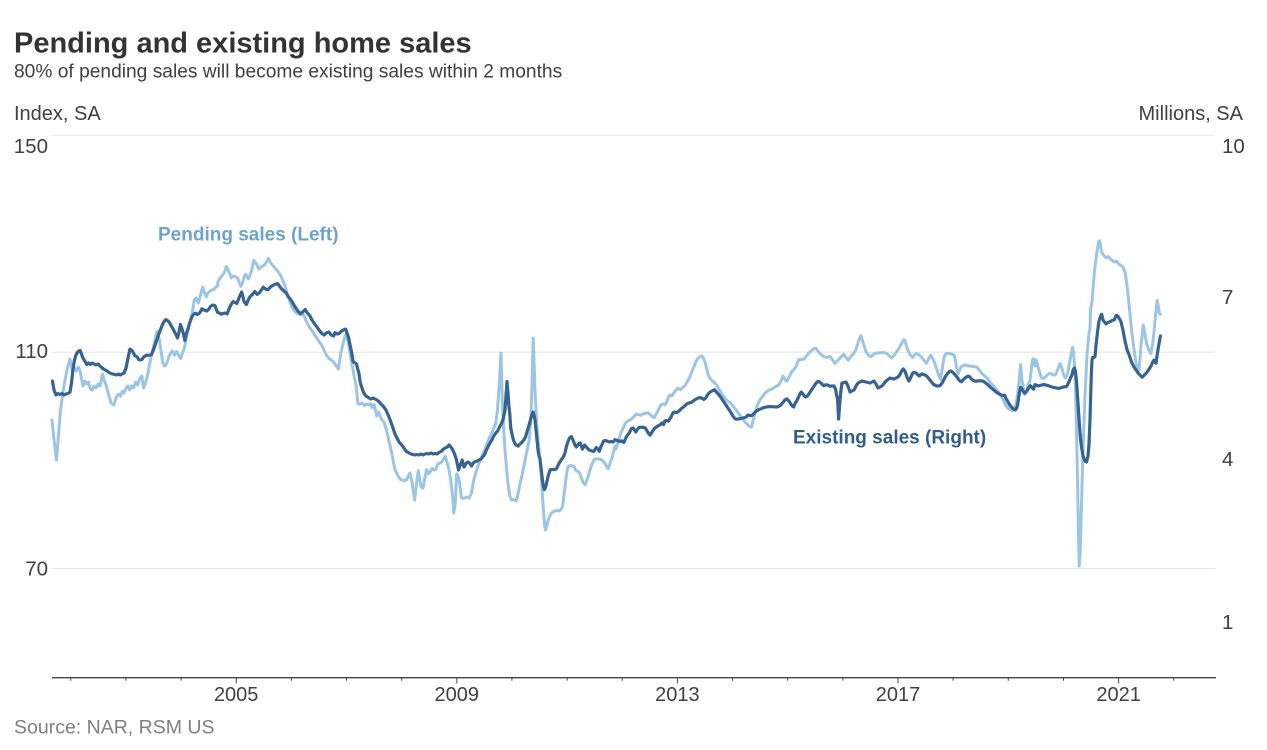 The height and width of the screenshot is (750, 1267). What do you see at coordinates (457, 695) in the screenshot?
I see `svg-text: 2009` at bounding box center [457, 695].